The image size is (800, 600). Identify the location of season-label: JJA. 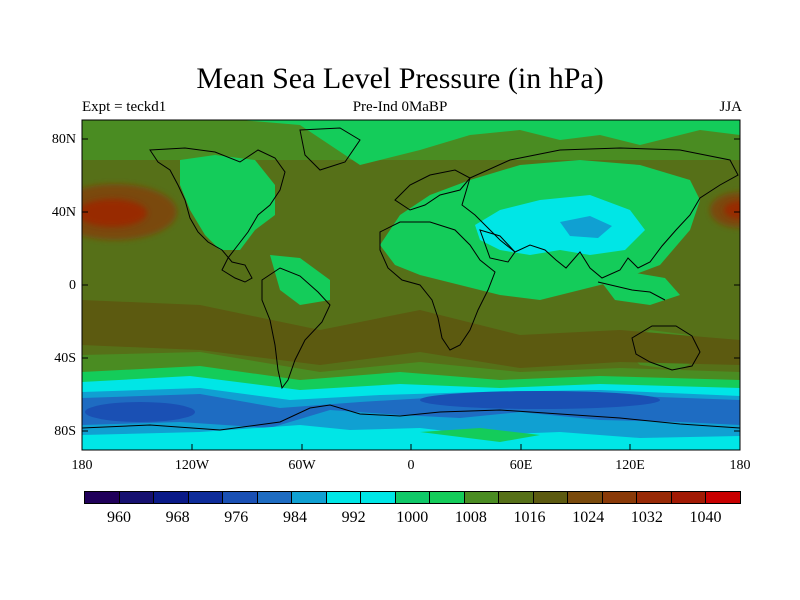
(730, 107).